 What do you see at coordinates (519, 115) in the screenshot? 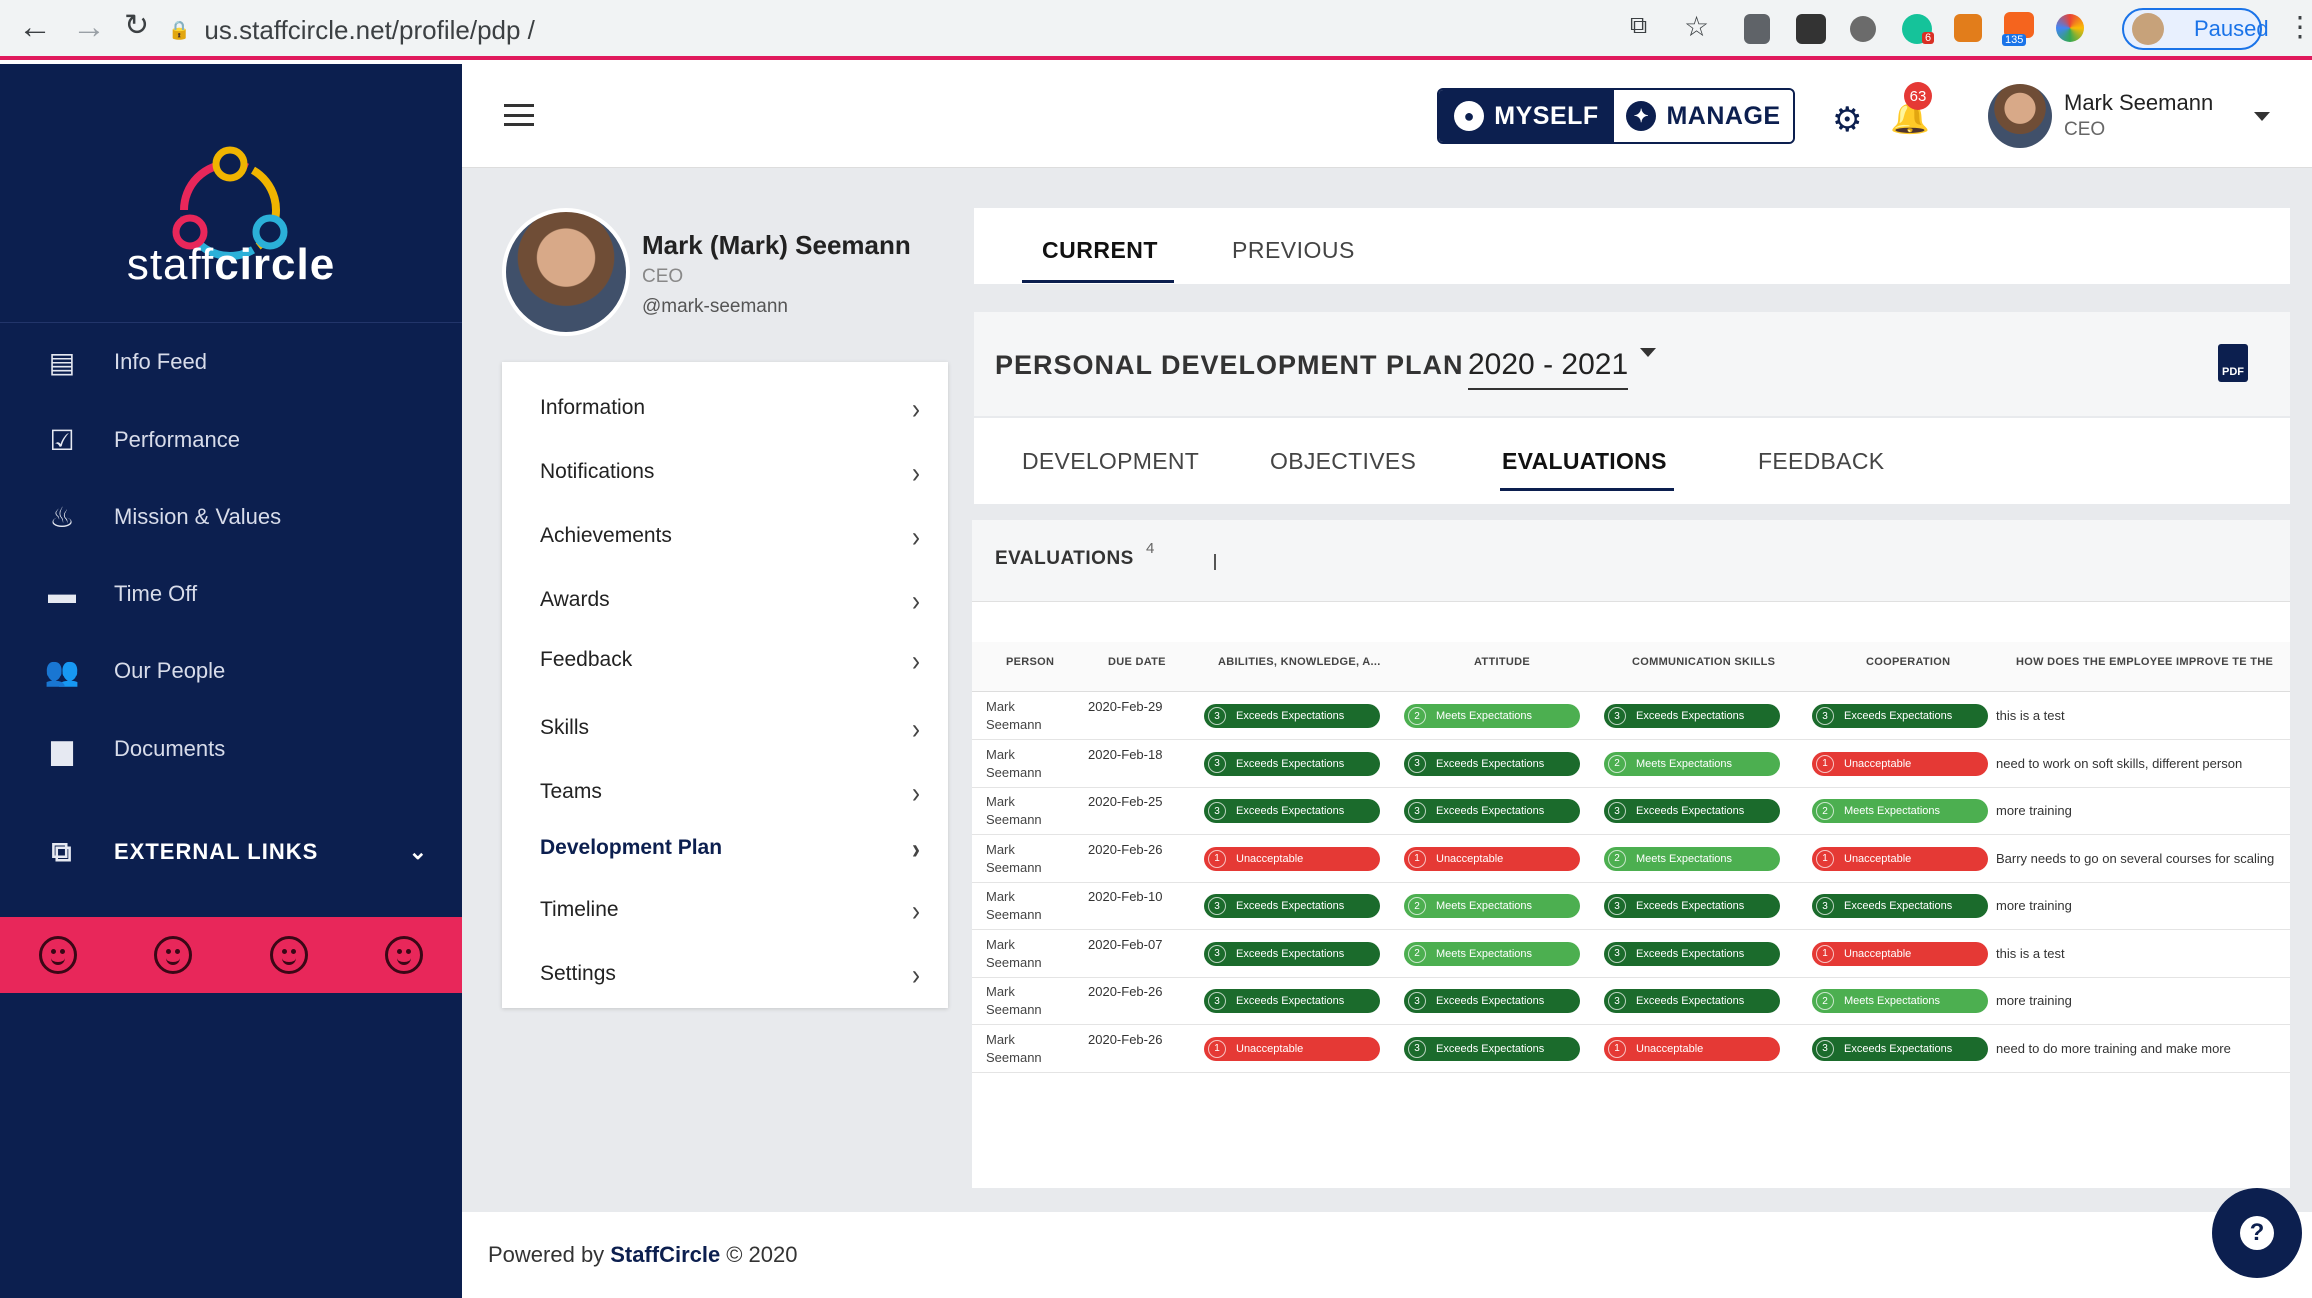
I see `hamburger-menu-icon` at bounding box center [519, 115].